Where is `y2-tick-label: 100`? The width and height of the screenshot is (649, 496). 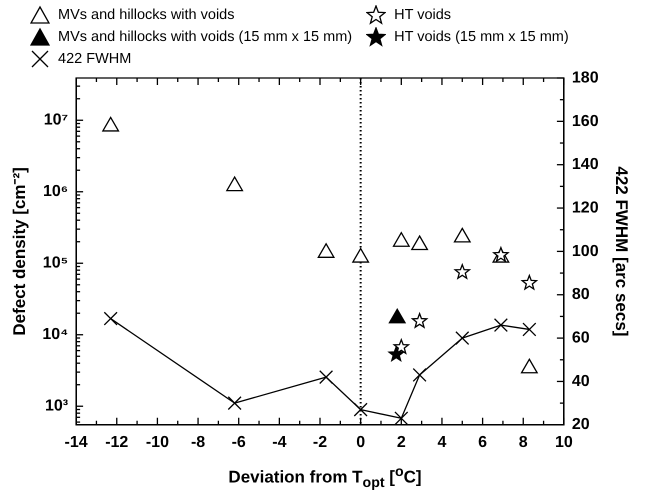 y2-tick-label: 100 is located at coordinates (585, 251).